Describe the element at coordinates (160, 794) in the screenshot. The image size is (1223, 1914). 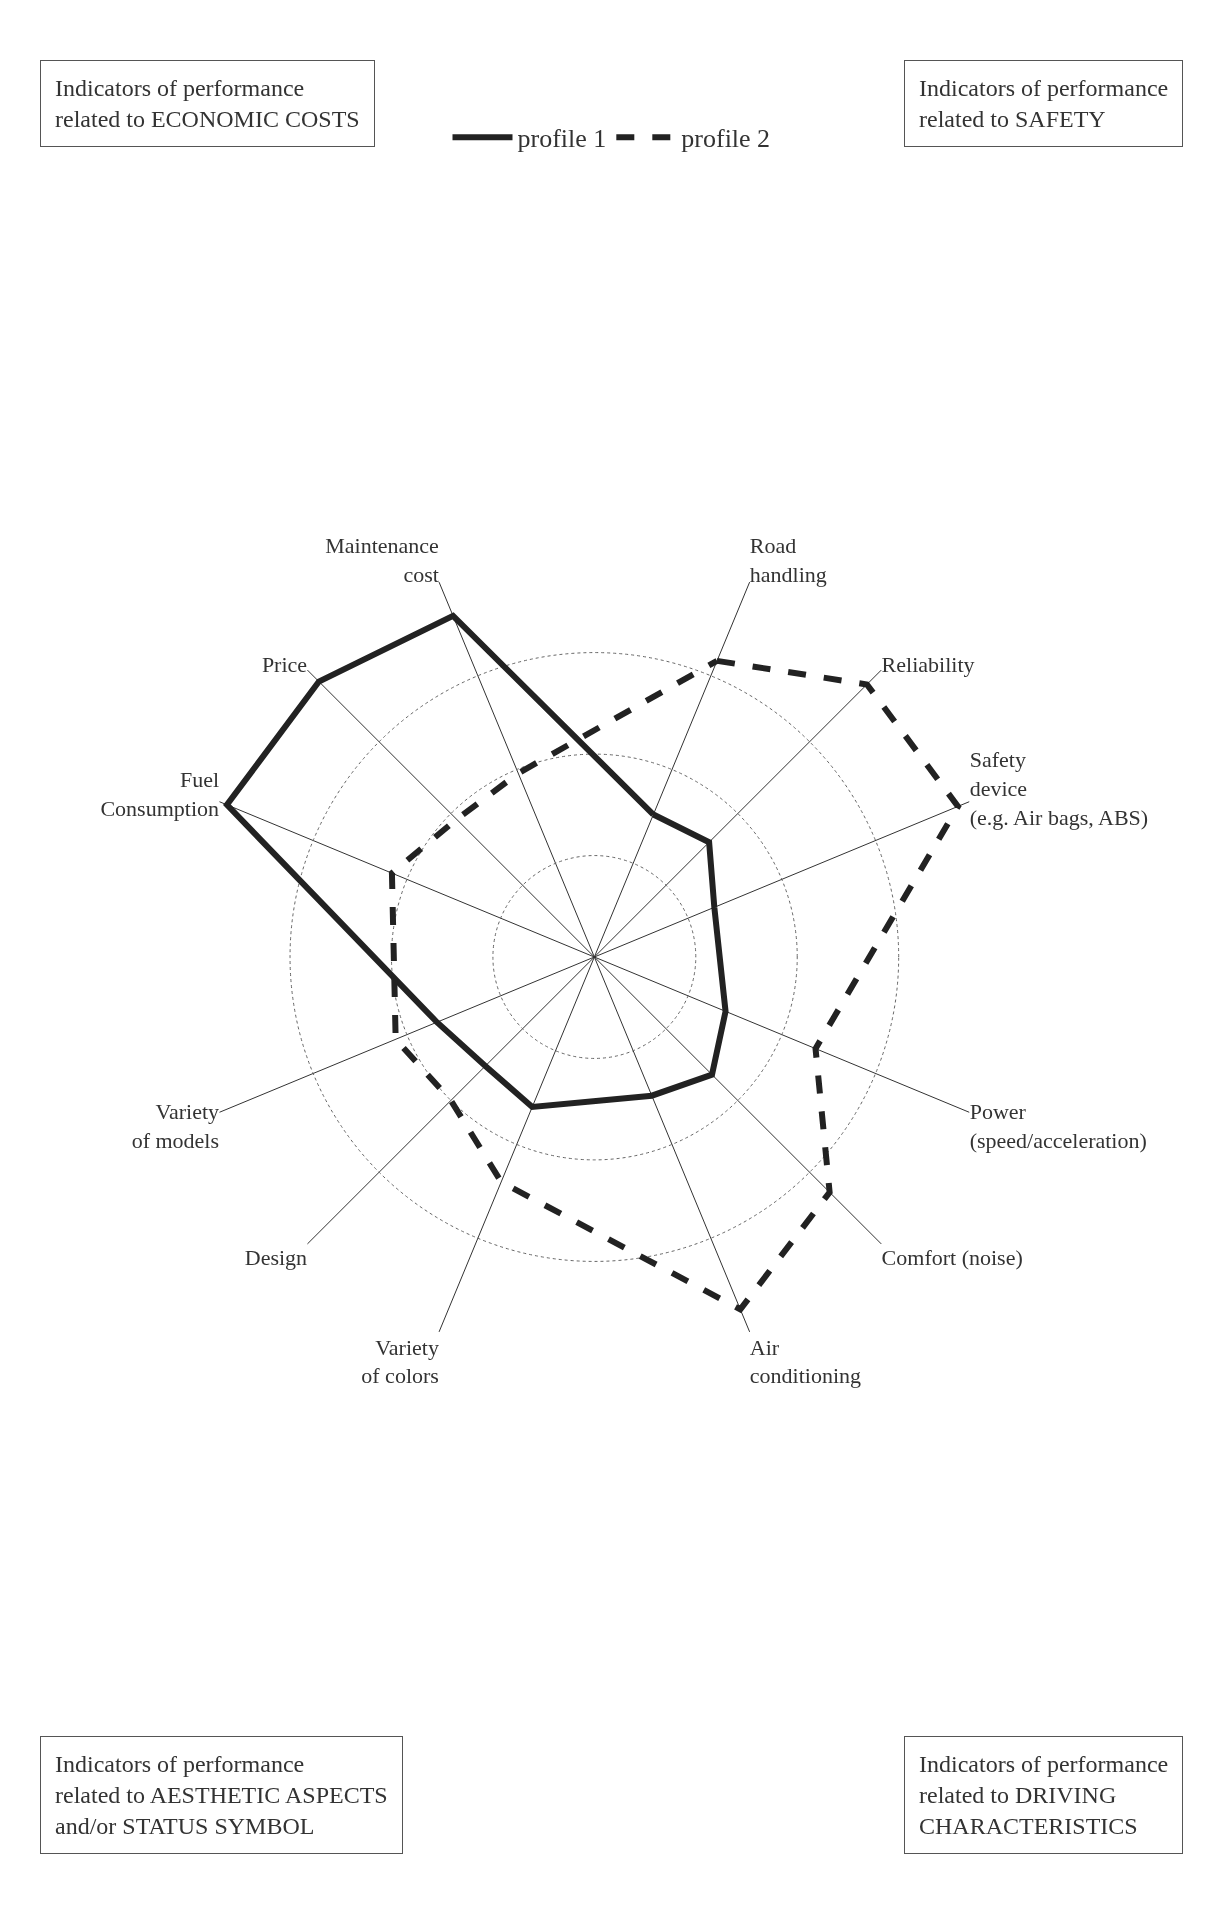
I see `spoke-label: Fuel Consumption` at that location.